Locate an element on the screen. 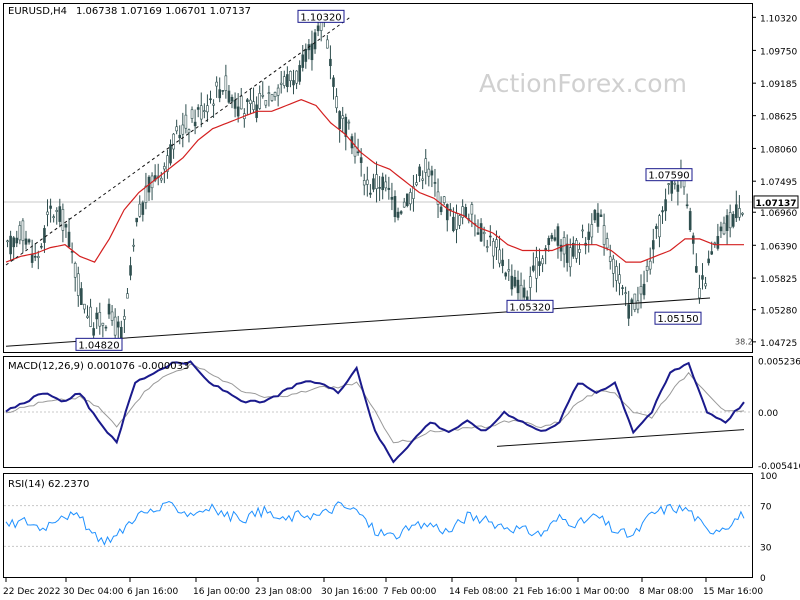 The image size is (800, 600). current-price-label: 1.07137 is located at coordinates (776, 204).